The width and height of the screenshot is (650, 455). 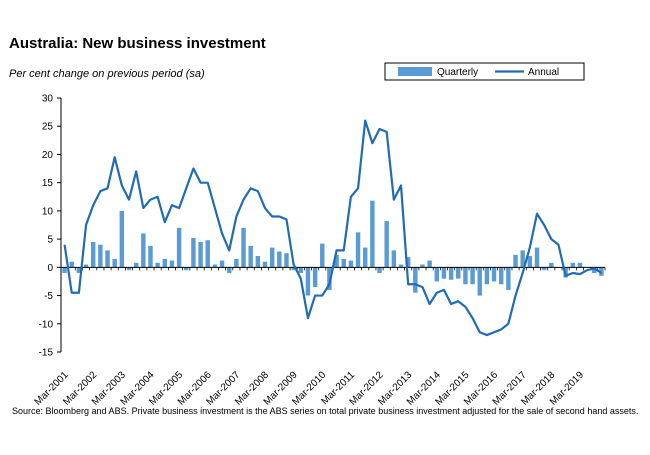 I want to click on y-axis: -15 -10 -5 0 5 10 15 20 25 30, so click(x=50, y=226).